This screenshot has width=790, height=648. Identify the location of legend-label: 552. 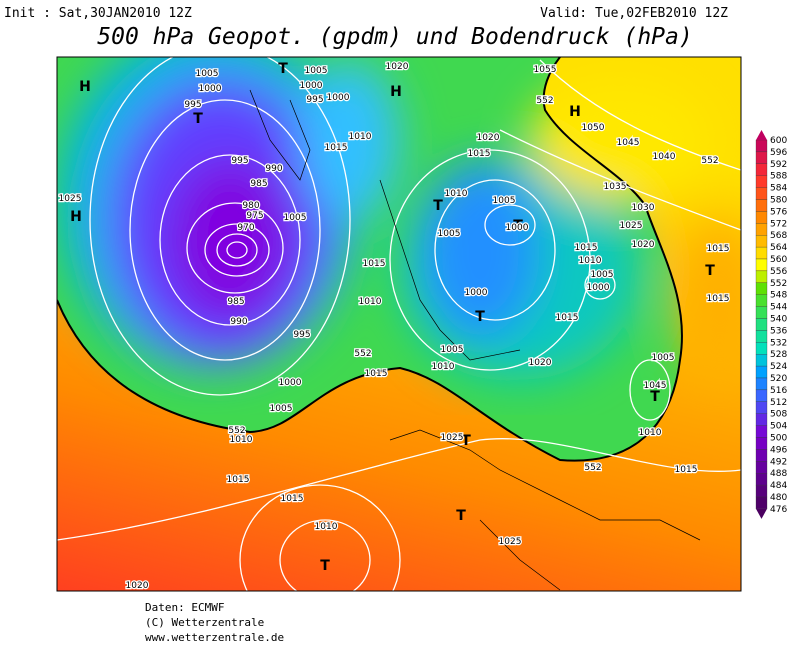
(778, 284).